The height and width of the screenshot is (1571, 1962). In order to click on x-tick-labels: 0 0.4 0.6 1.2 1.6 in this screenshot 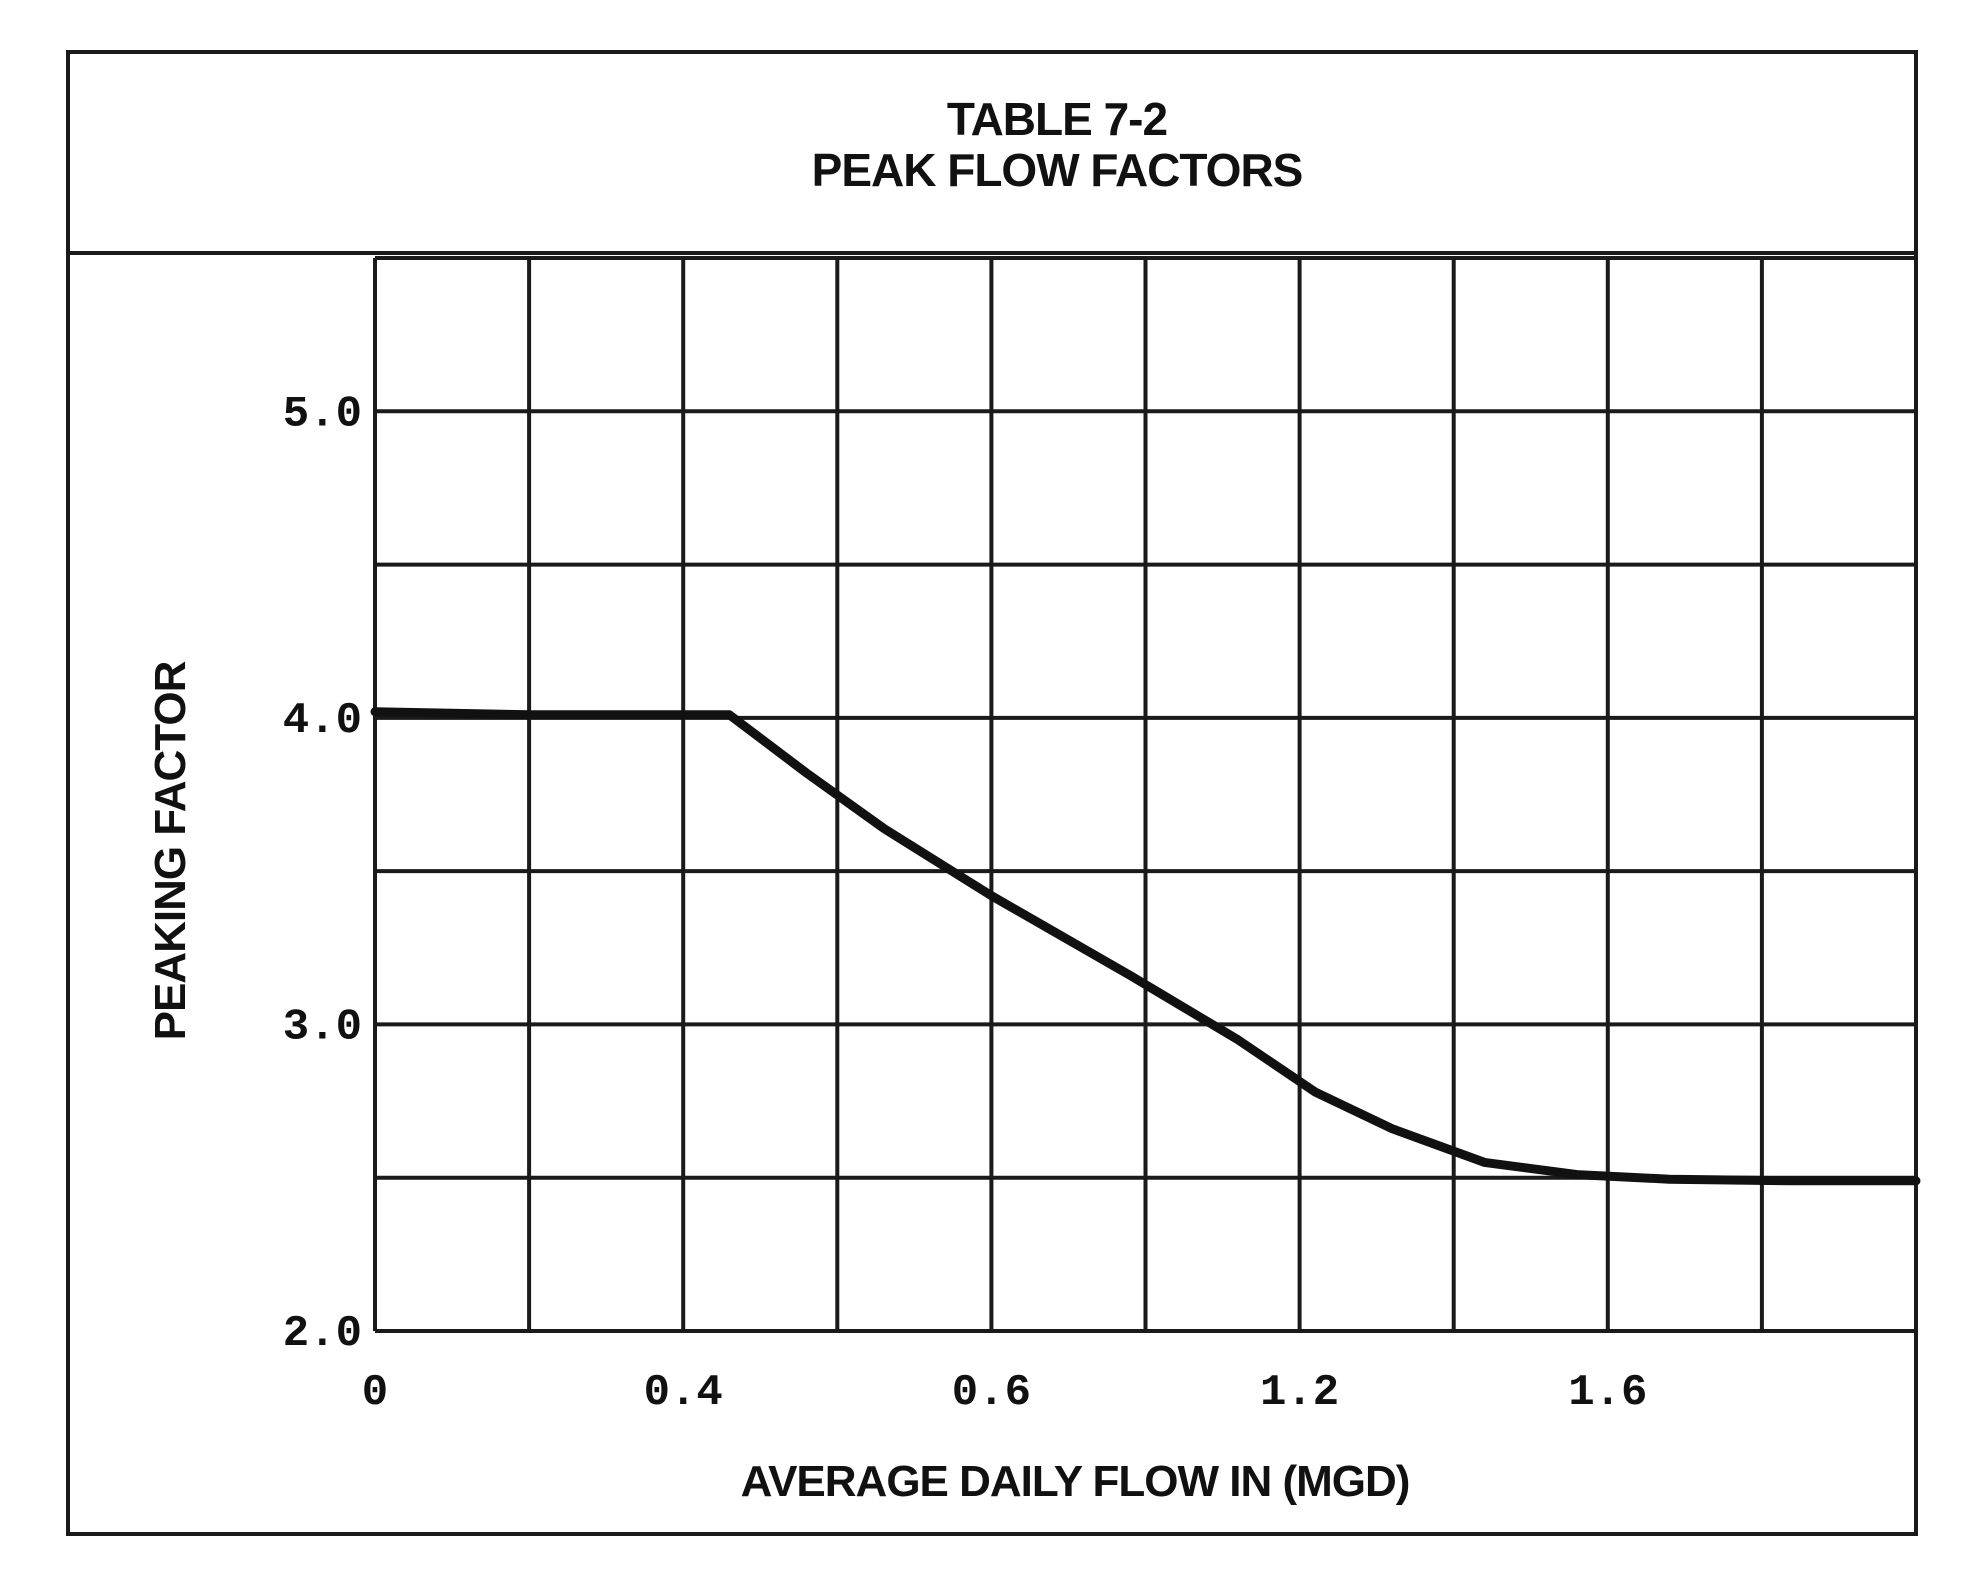, I will do `click(1005, 1393)`.